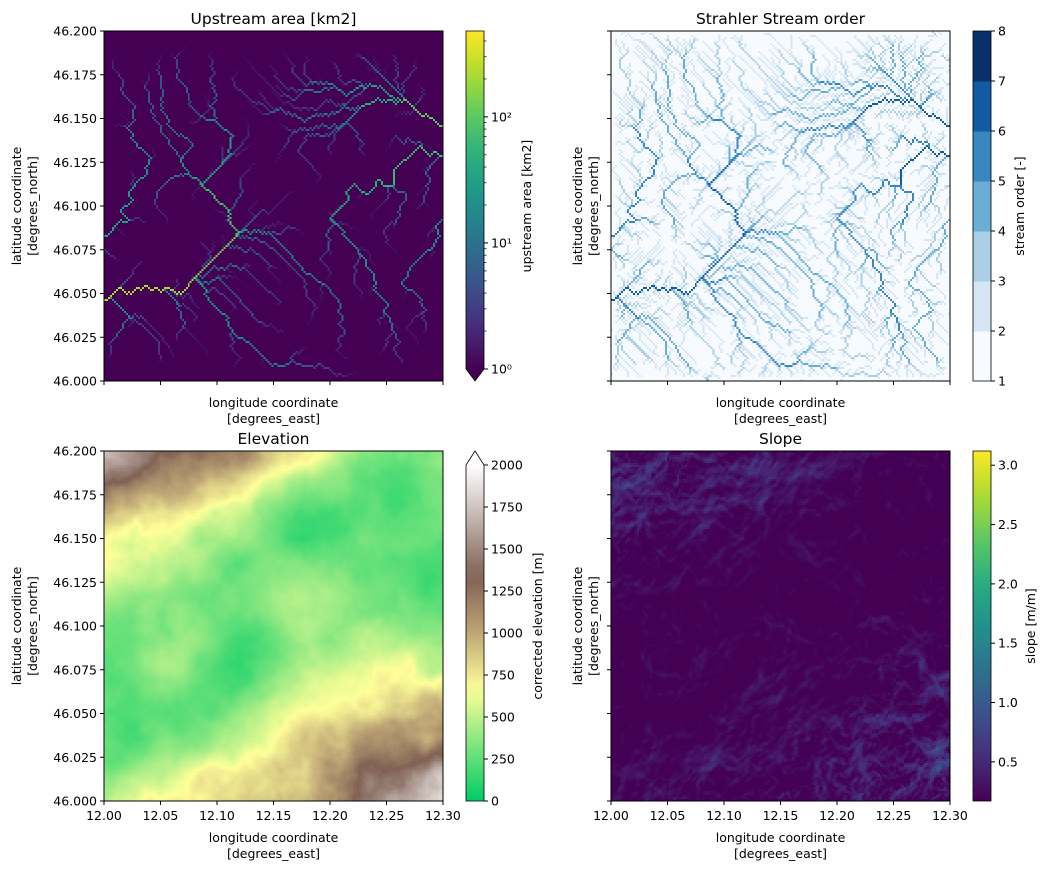  I want to click on colorbar-1: 10⁰ 10¹ 10² upstream area [km2], so click(499, 206).